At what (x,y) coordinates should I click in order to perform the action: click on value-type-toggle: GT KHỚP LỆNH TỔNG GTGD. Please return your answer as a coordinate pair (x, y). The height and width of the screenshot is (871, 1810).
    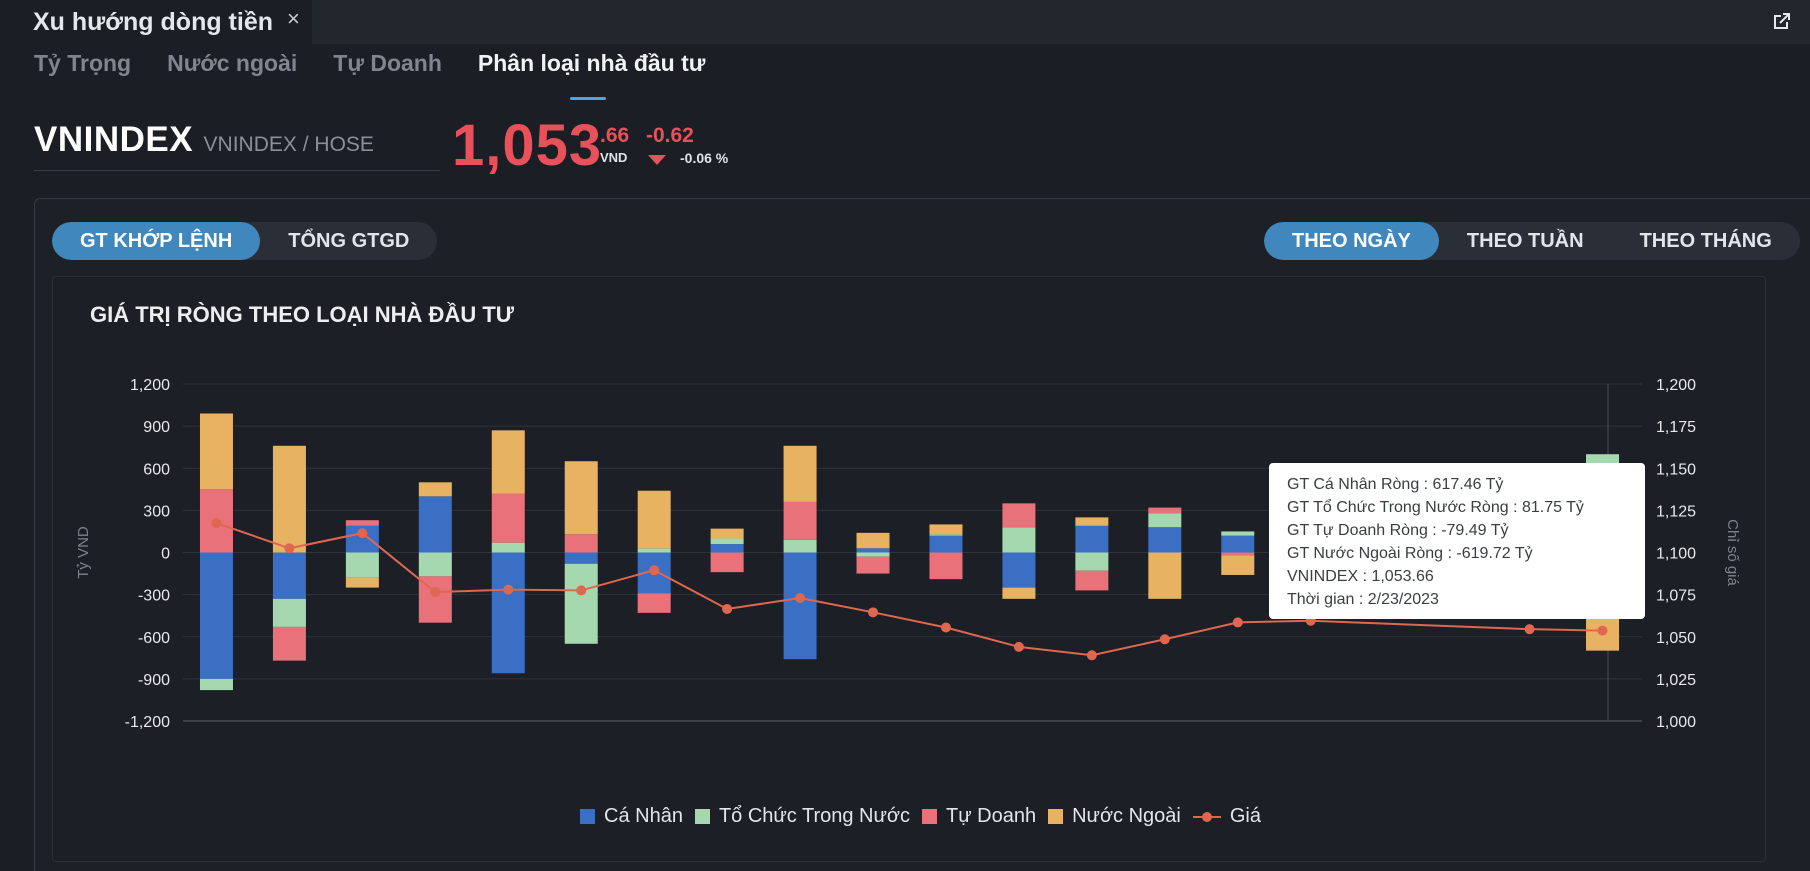
    Looking at the image, I should click on (245, 241).